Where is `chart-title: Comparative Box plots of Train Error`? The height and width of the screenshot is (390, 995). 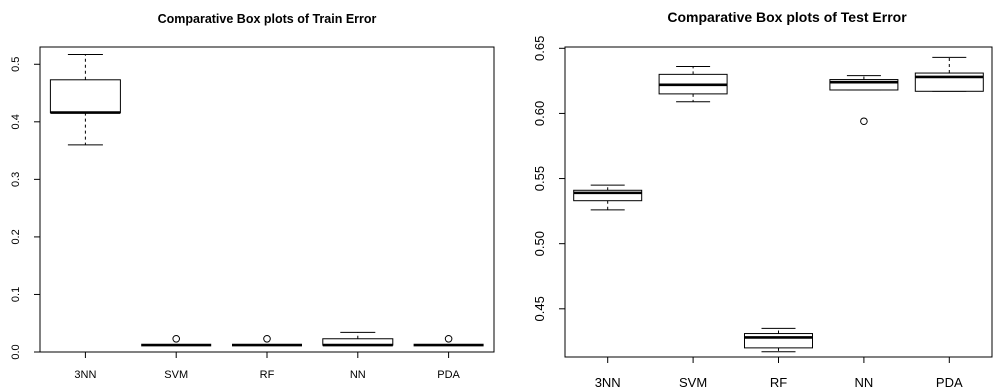 chart-title: Comparative Box plots of Train Error is located at coordinates (267, 19).